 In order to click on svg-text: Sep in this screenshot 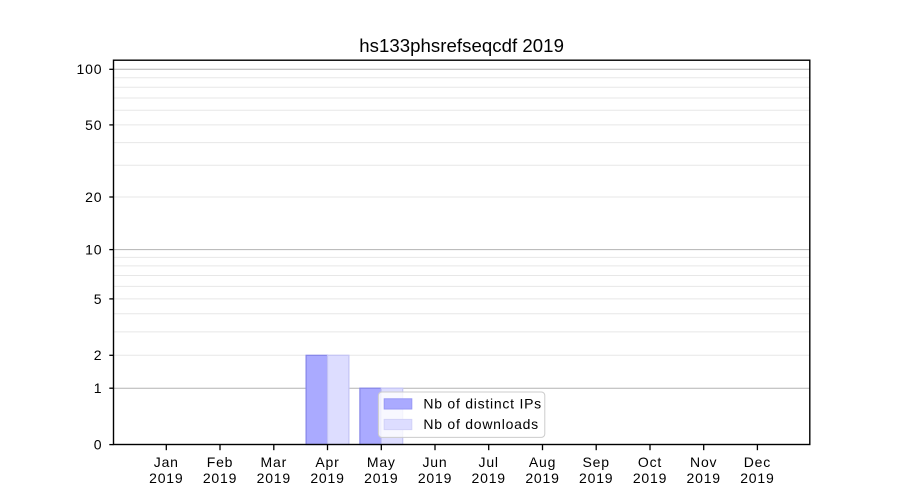, I will do `click(596, 462)`.